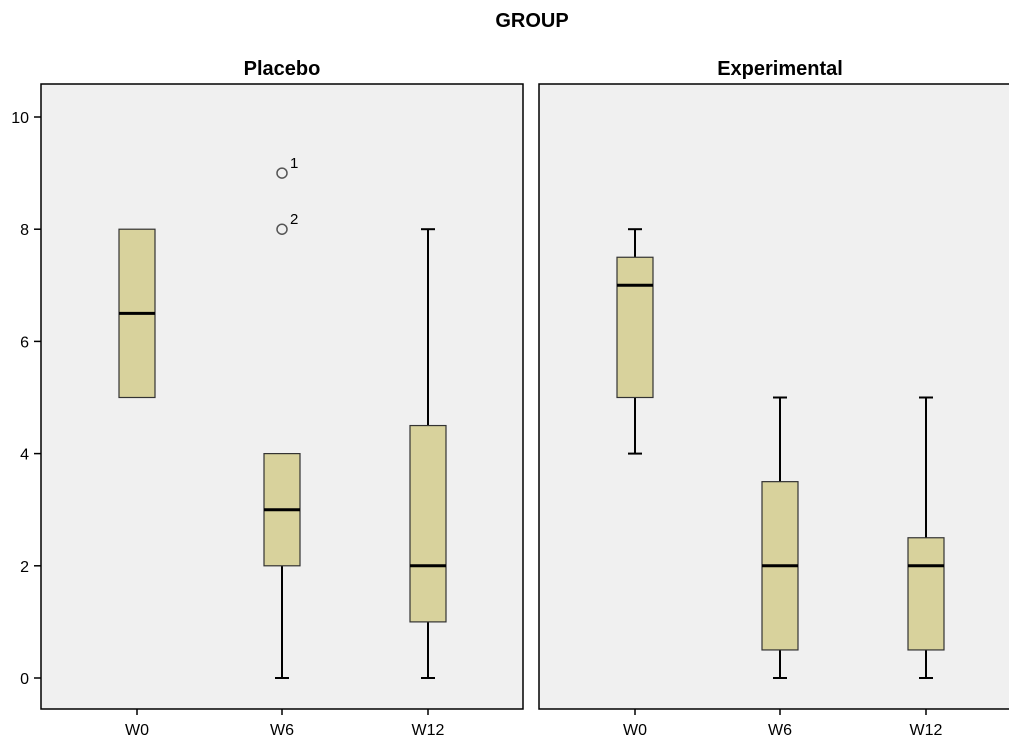  What do you see at coordinates (24, 455) in the screenshot?
I see `y-tick-label: 4` at bounding box center [24, 455].